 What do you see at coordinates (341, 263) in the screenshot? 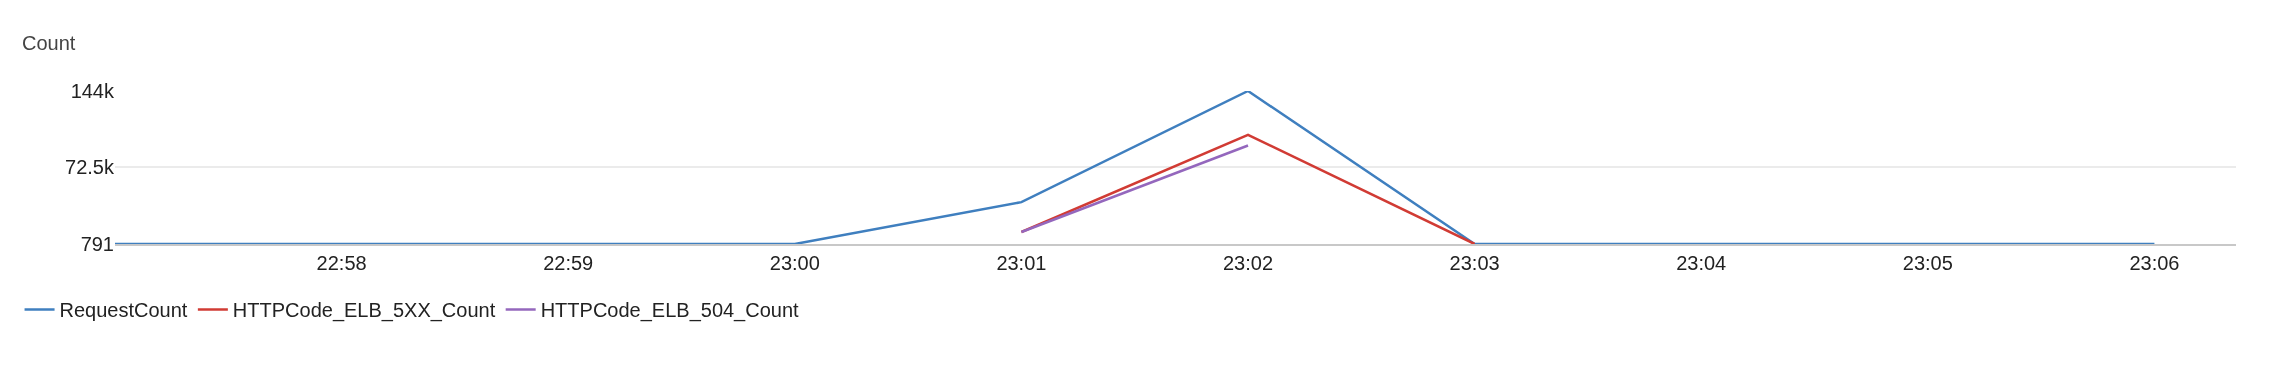
I see `x-tick-label: 22:58` at bounding box center [341, 263].